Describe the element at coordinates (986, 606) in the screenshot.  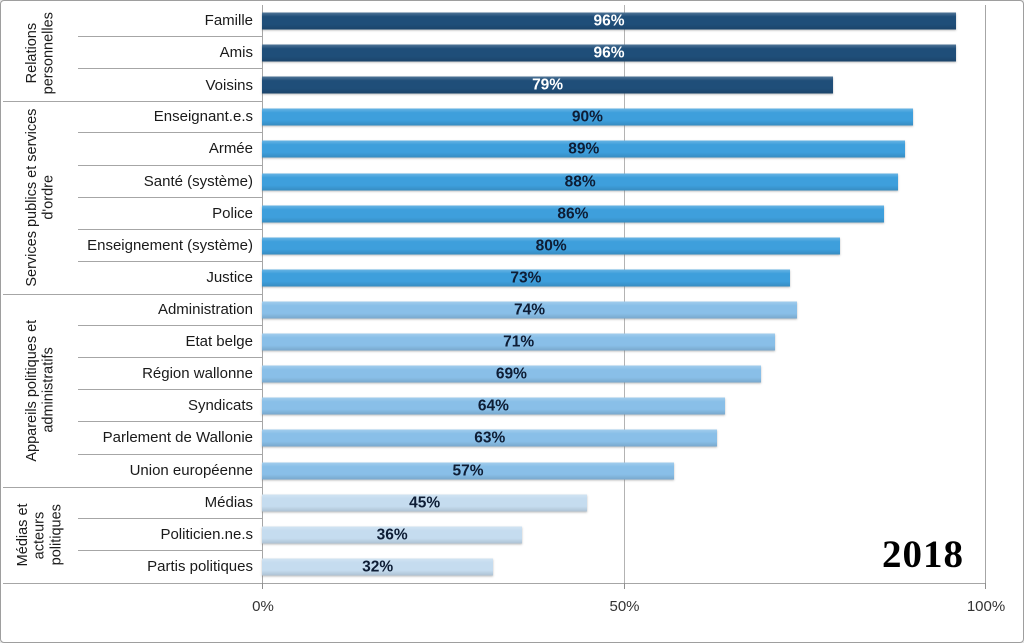
I see `x-axis-tick-label: 100%` at that location.